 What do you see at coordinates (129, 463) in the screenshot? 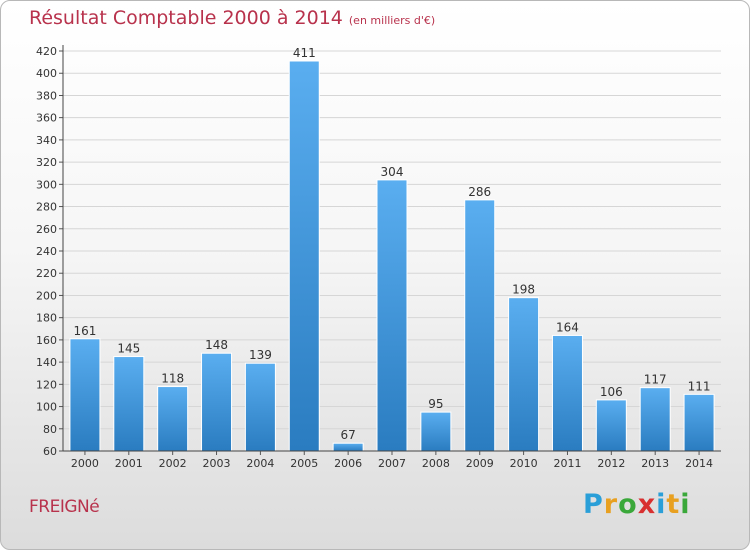
I see `x-tick-label: 2001` at bounding box center [129, 463].